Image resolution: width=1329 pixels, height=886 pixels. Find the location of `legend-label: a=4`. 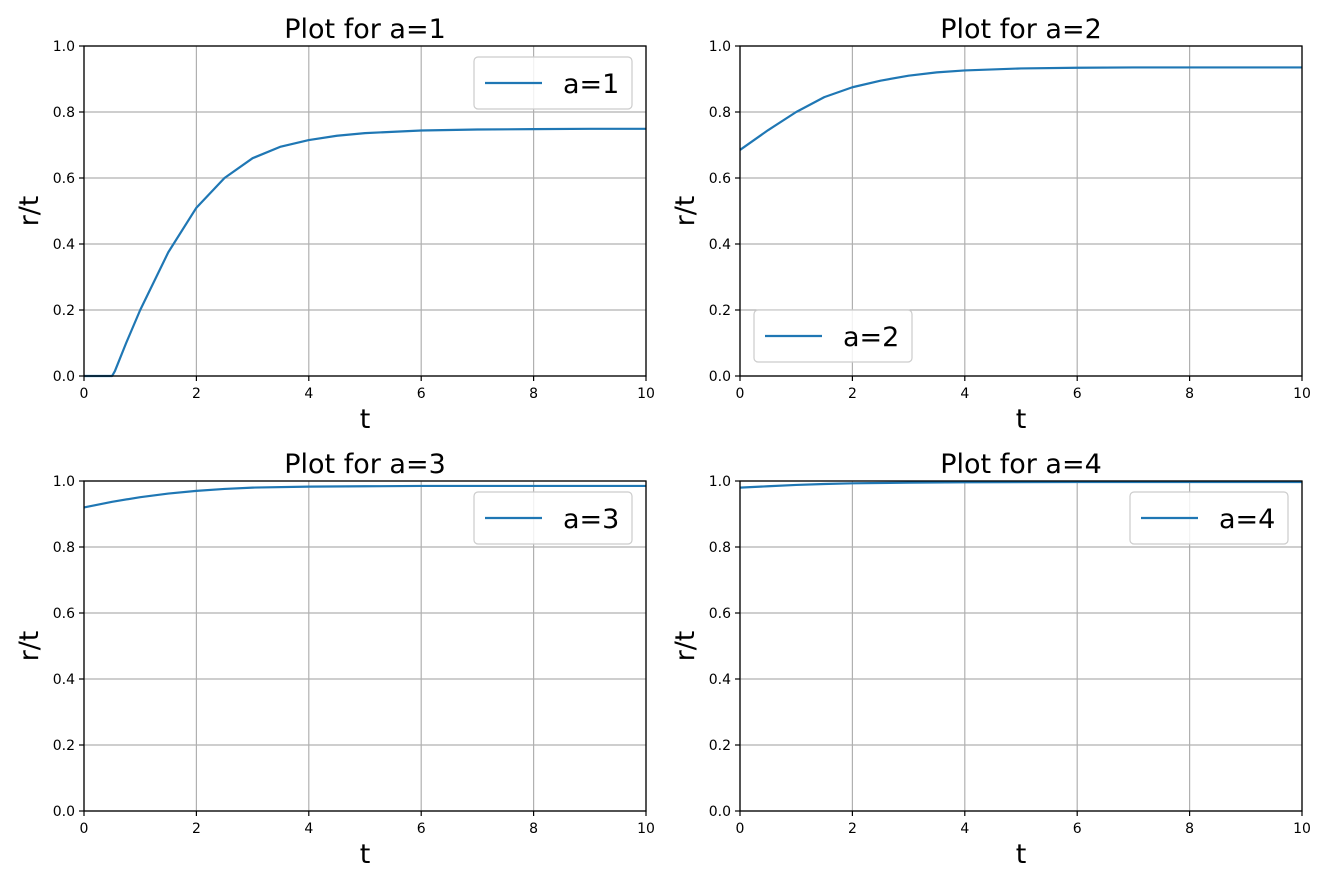

legend-label: a=4 is located at coordinates (1247, 519).